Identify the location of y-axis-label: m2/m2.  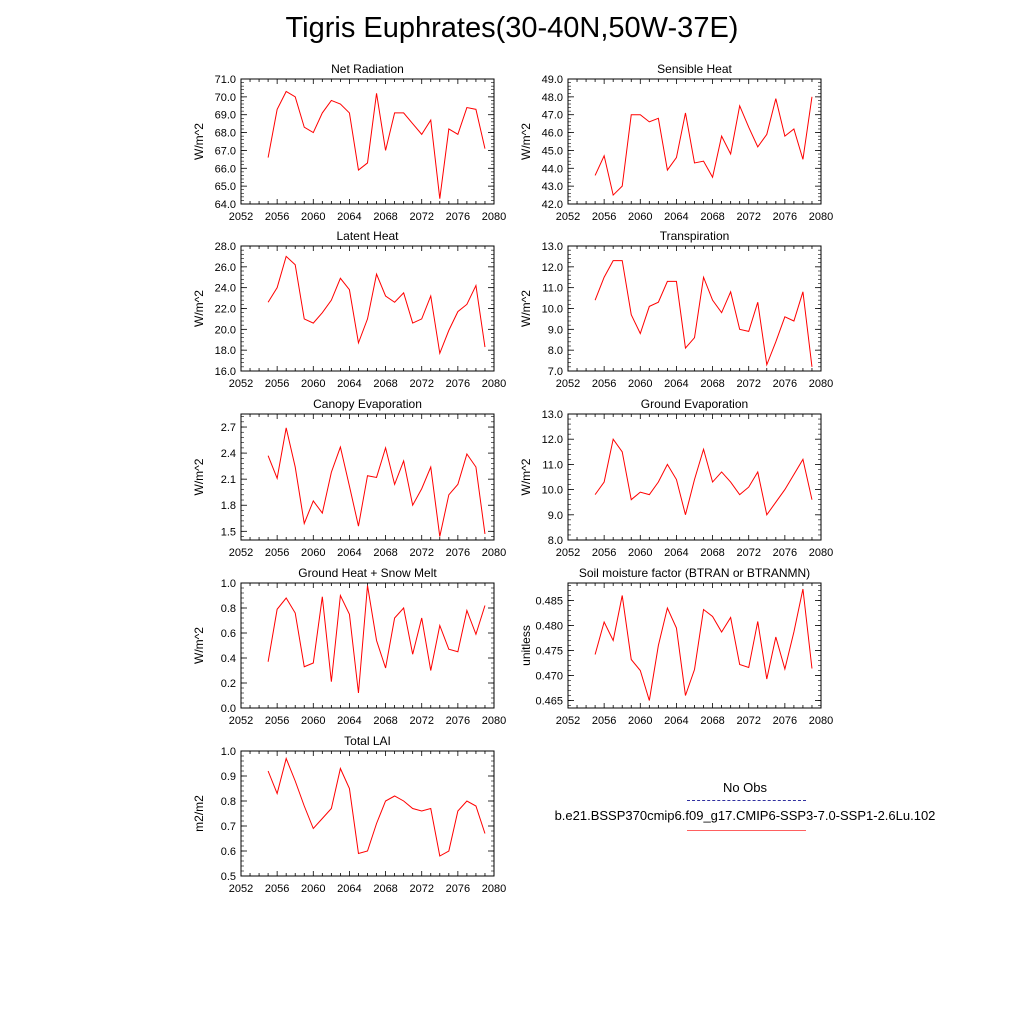
(199, 813).